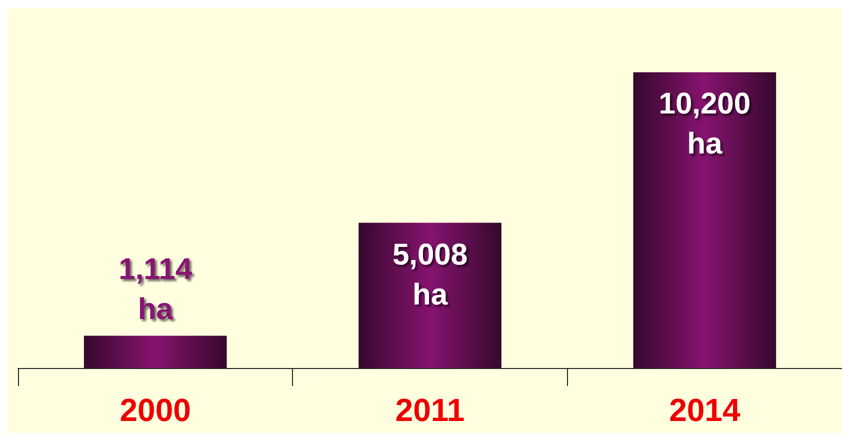 Image resolution: width=850 pixels, height=441 pixels. I want to click on data-label: 1,114 ha, so click(155, 289).